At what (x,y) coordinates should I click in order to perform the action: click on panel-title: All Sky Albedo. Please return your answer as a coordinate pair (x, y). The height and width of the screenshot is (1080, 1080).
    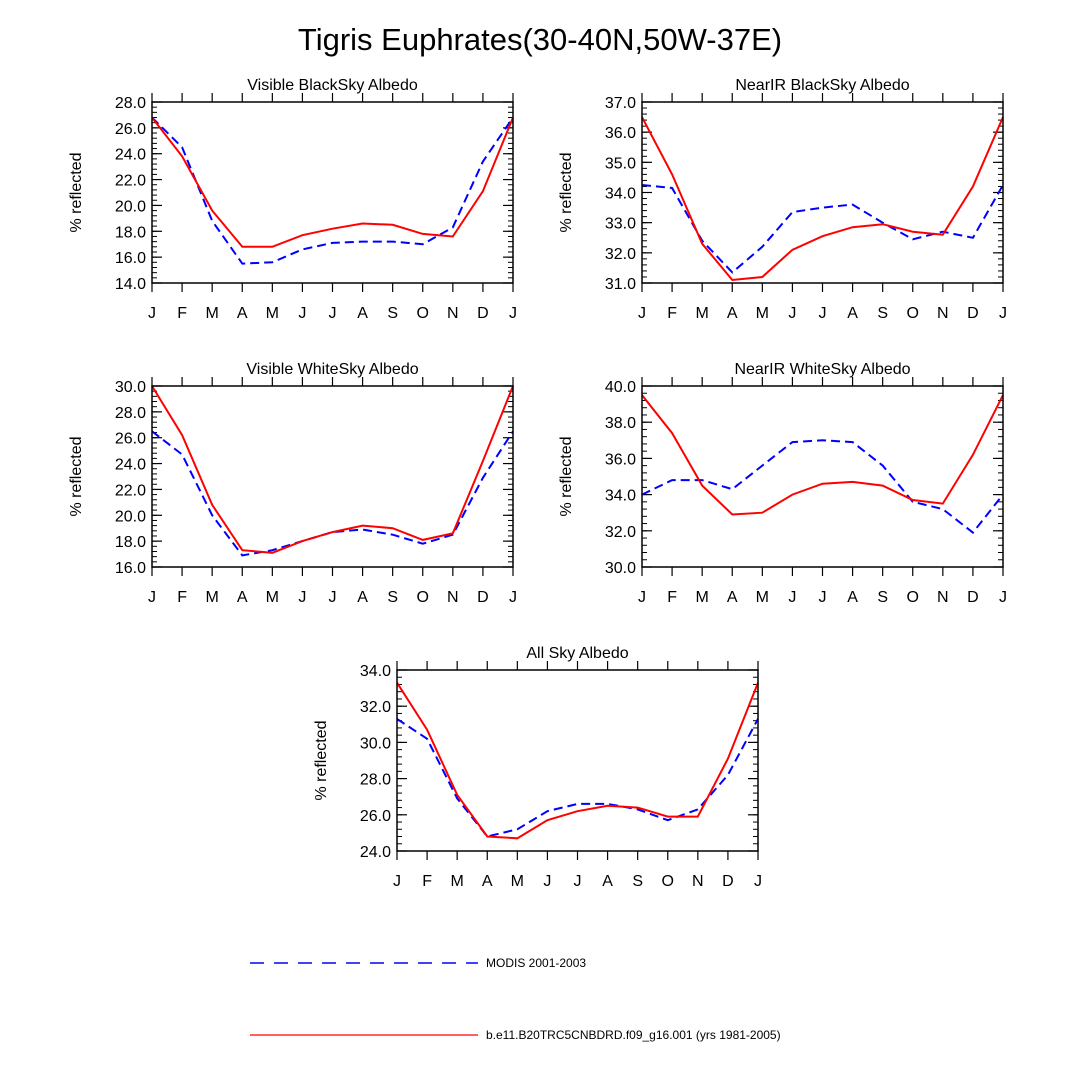
    Looking at the image, I should click on (577, 653).